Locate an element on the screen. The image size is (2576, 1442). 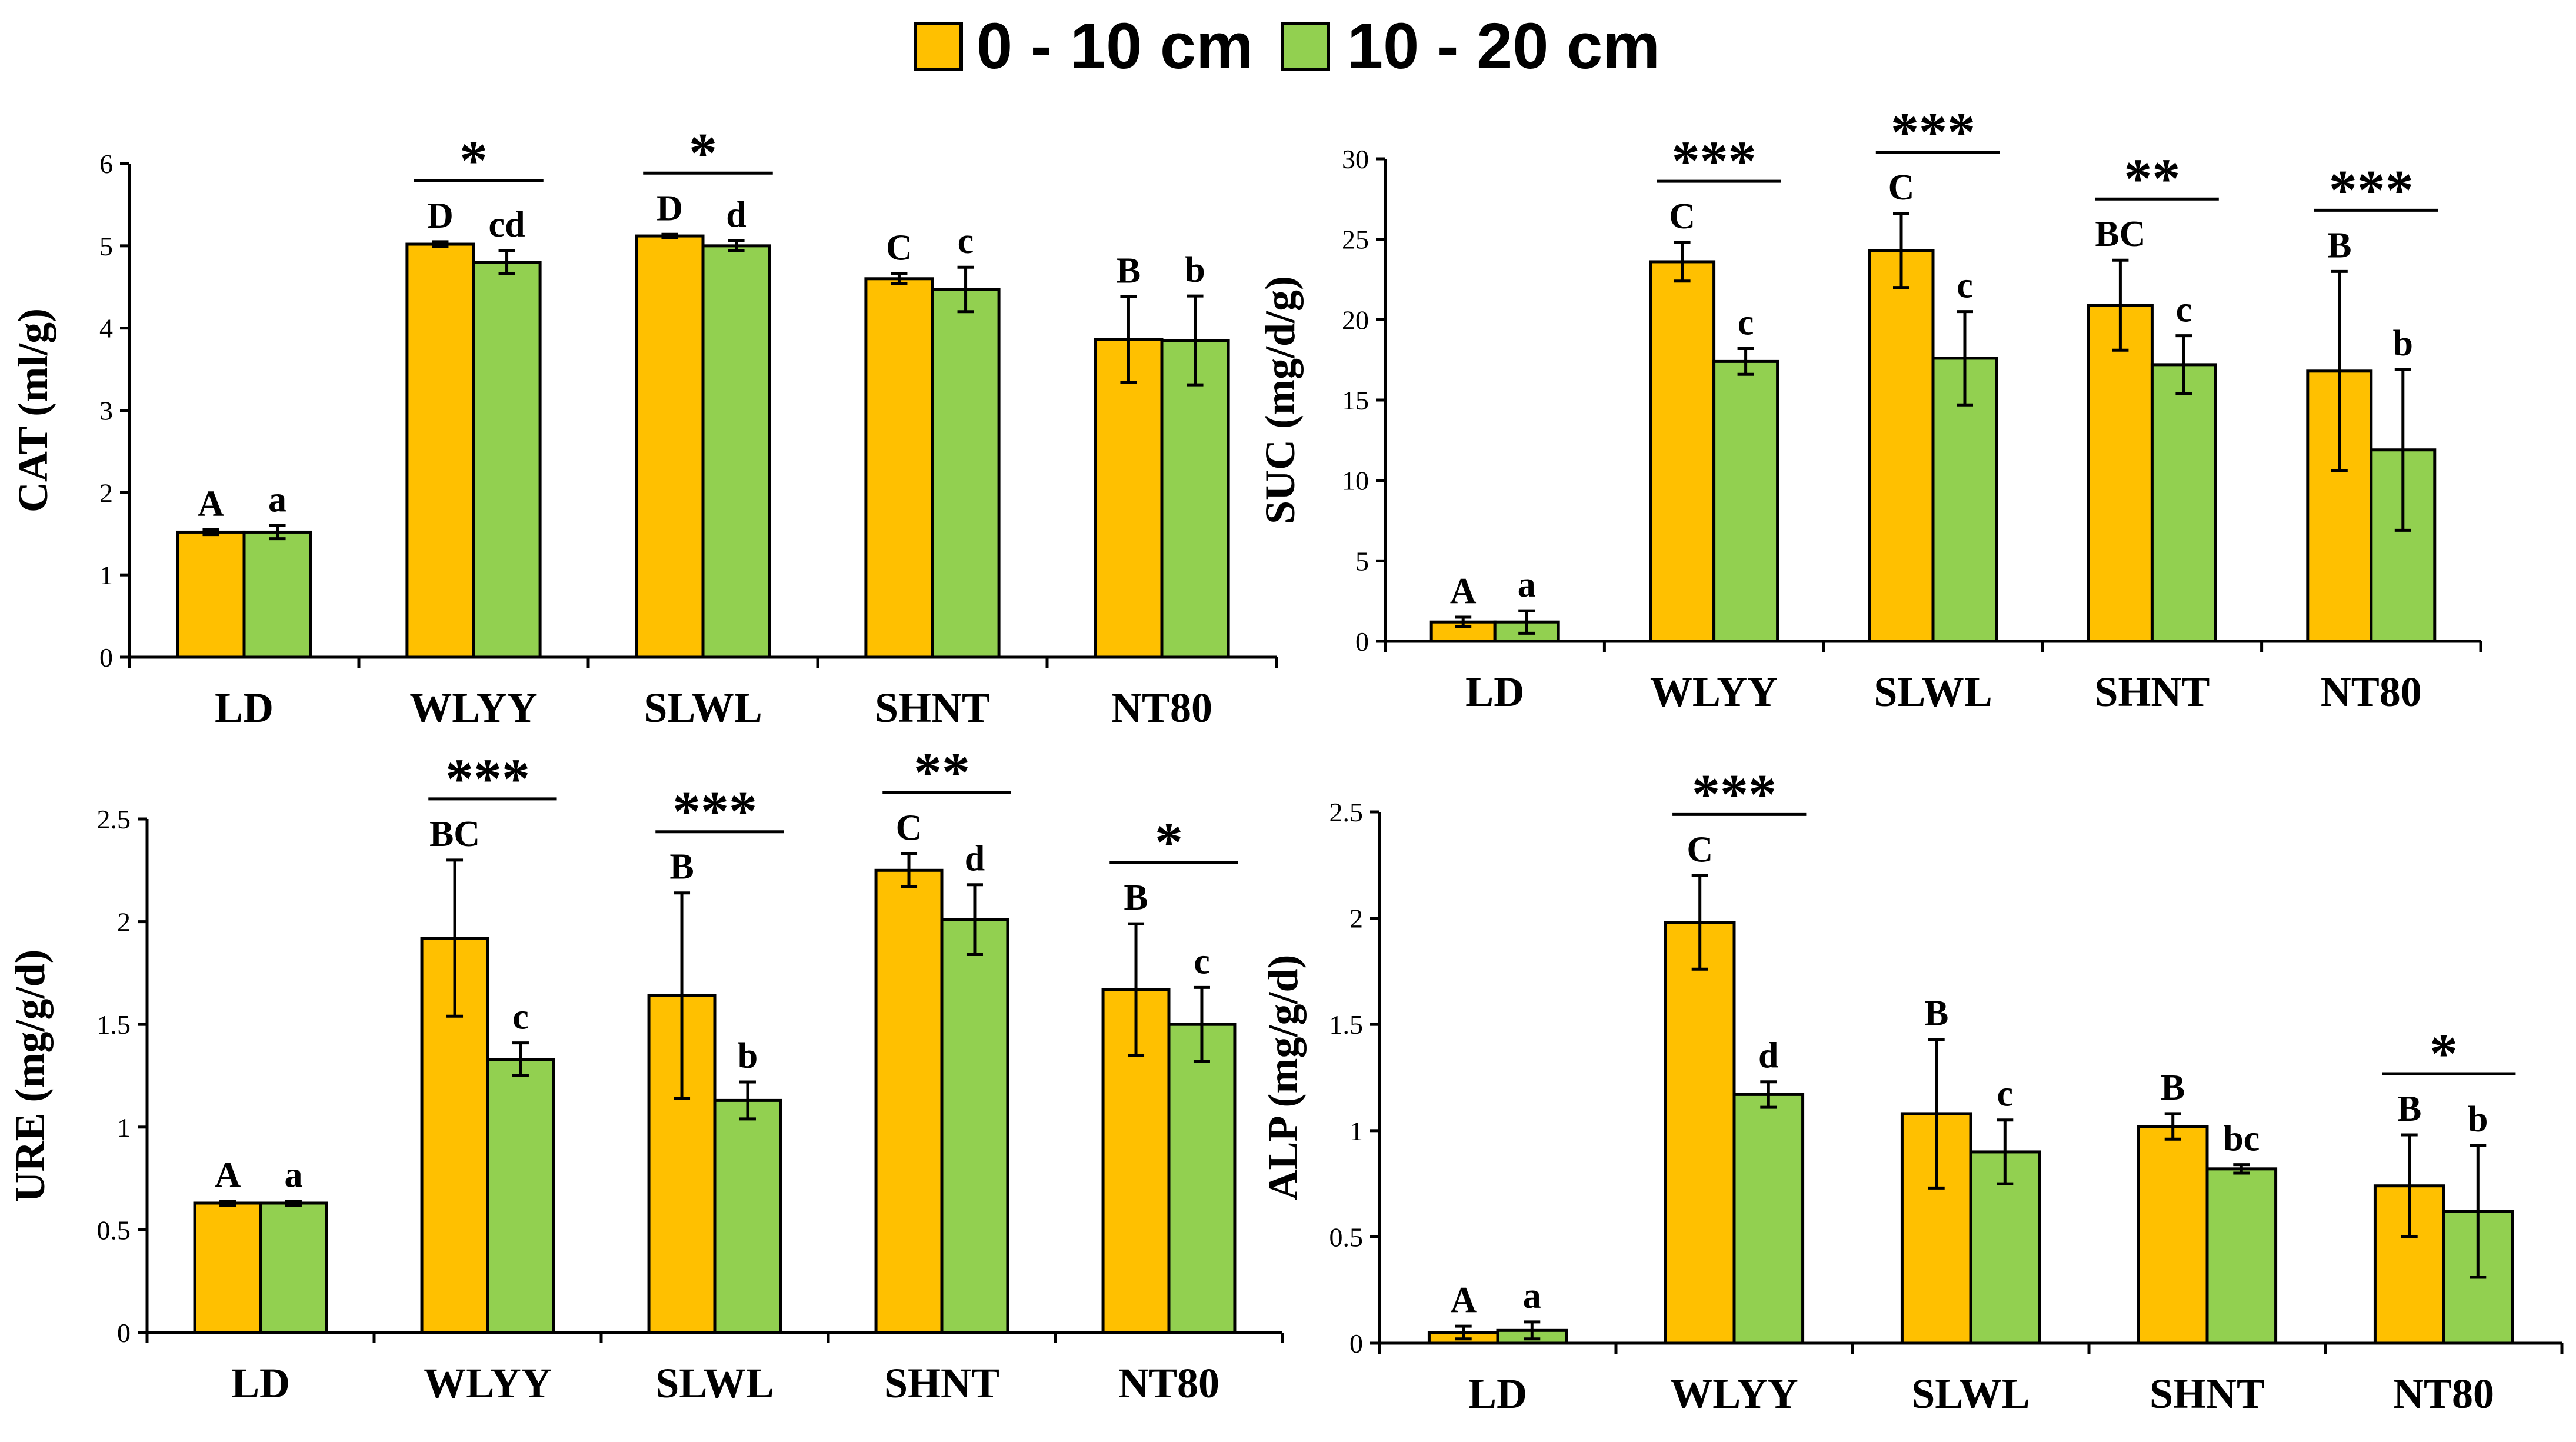
legend: 0 - 10 cm 10 - 20 cm is located at coordinates (1287, 46).